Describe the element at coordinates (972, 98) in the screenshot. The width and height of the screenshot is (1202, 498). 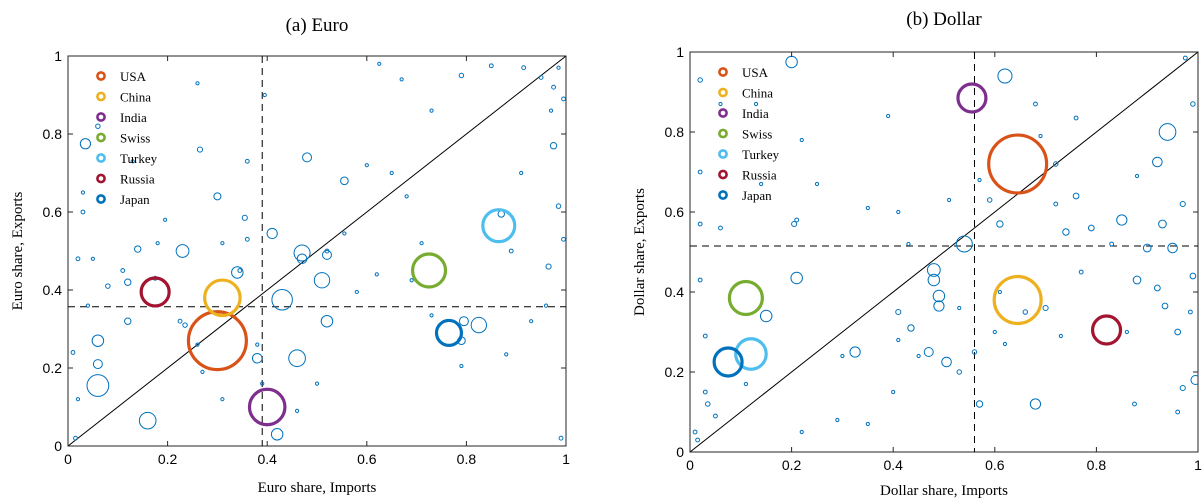
I see `highlight-point-india` at that location.